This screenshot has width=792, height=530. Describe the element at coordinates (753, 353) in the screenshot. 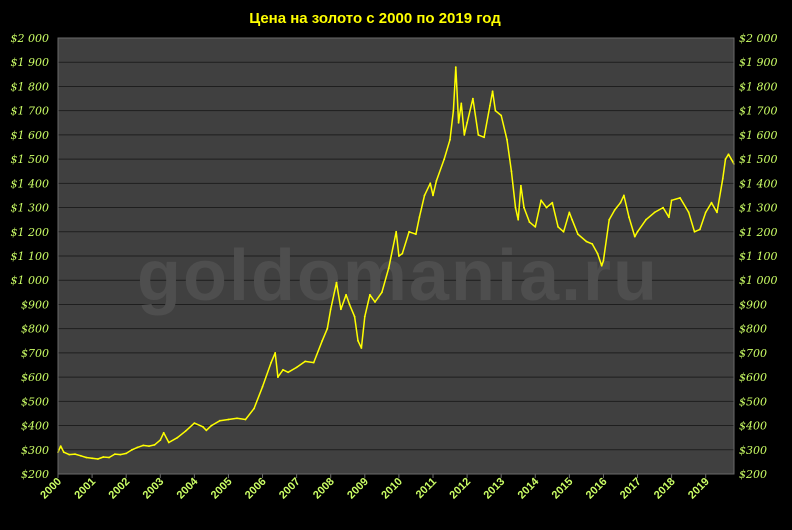

I see `y-tick-label-right: $700` at that location.